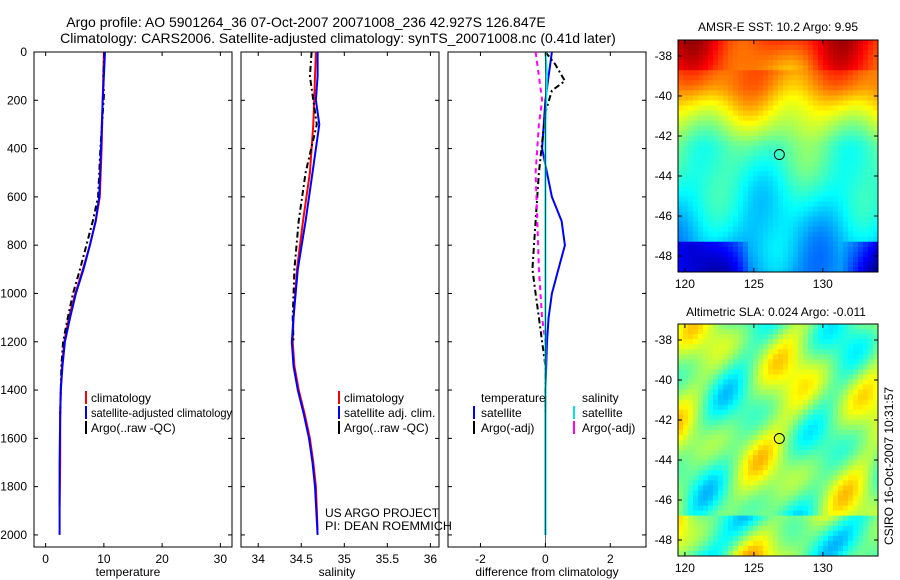  Describe the element at coordinates (121, 398) in the screenshot. I see `legend-climatology-label: climatology` at that location.